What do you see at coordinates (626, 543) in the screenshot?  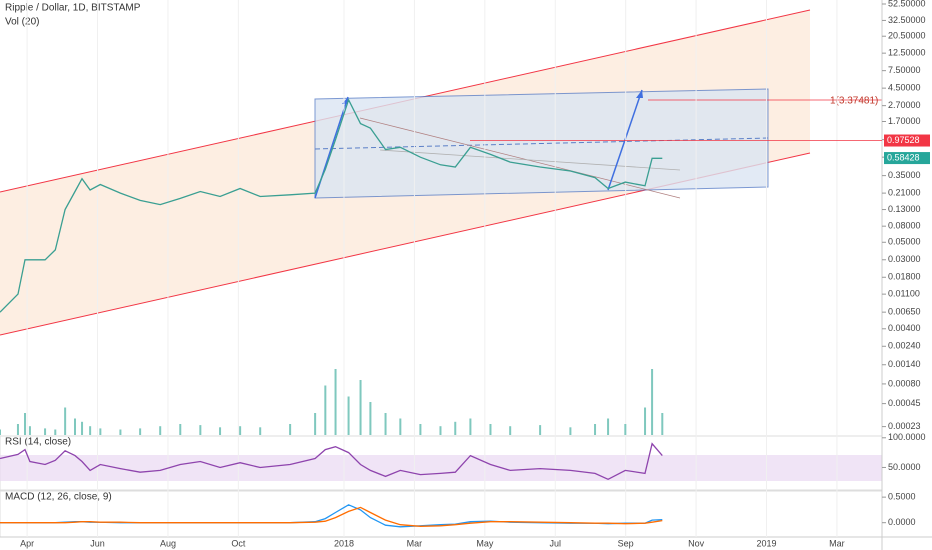 I see `x-tick-label: Sep` at bounding box center [626, 543].